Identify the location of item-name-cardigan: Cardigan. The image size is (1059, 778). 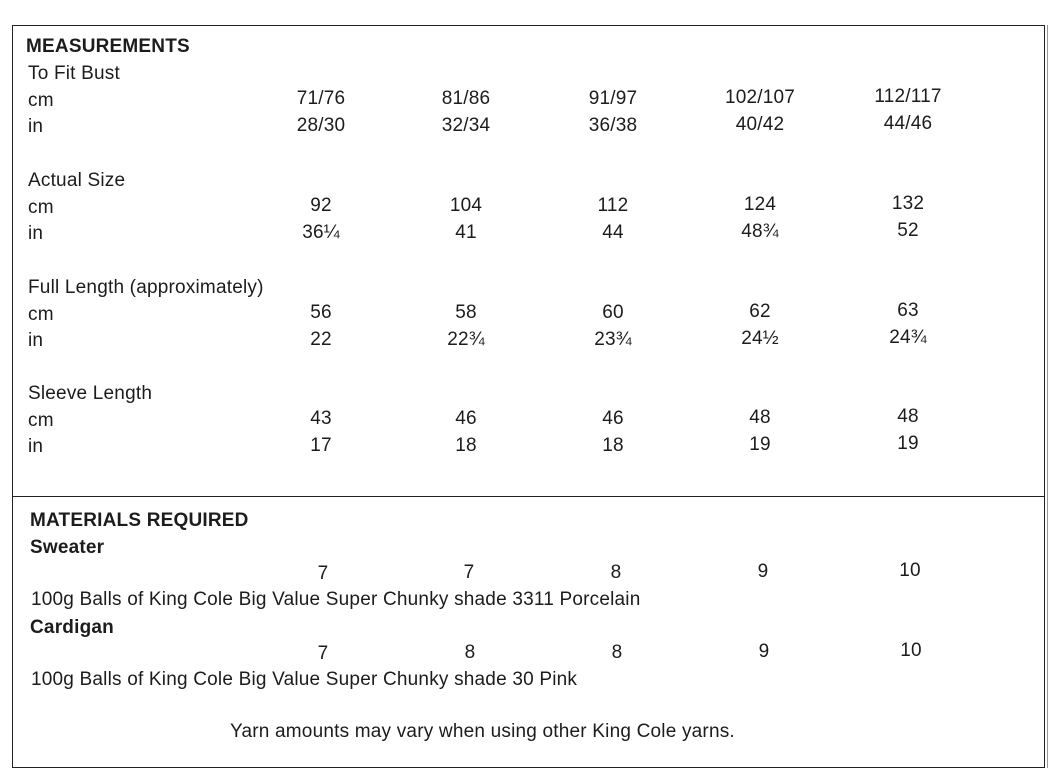
(72, 627).